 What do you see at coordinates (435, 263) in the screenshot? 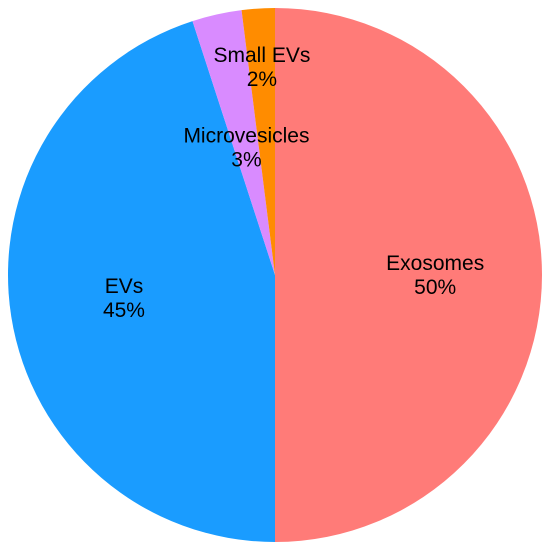
I see `slice-label-exosomes: Exosomes` at bounding box center [435, 263].